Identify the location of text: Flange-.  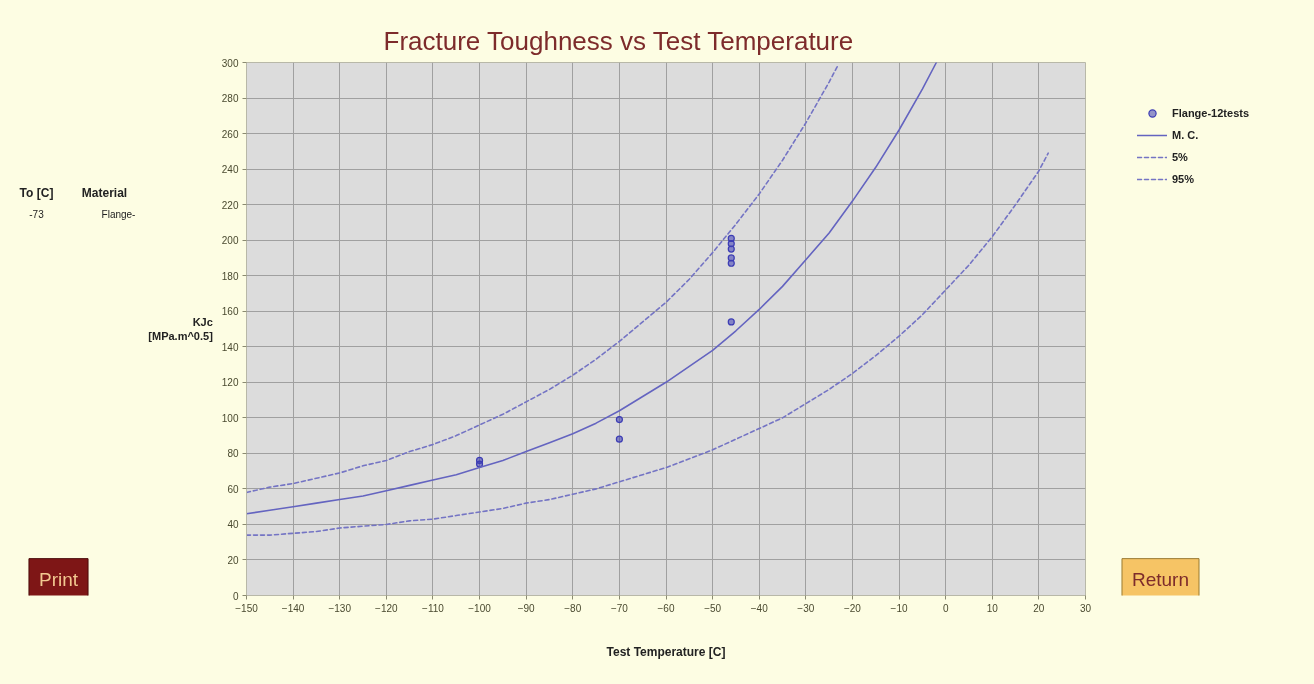
(118, 214).